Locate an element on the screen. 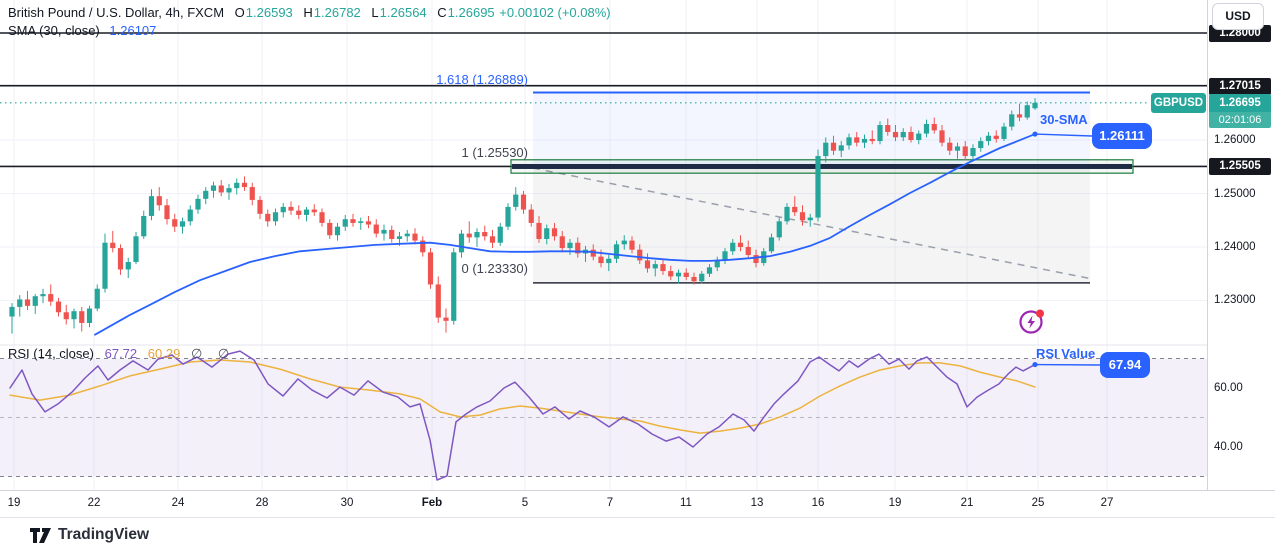 The image size is (1275, 552). low-label: L is located at coordinates (375, 12).